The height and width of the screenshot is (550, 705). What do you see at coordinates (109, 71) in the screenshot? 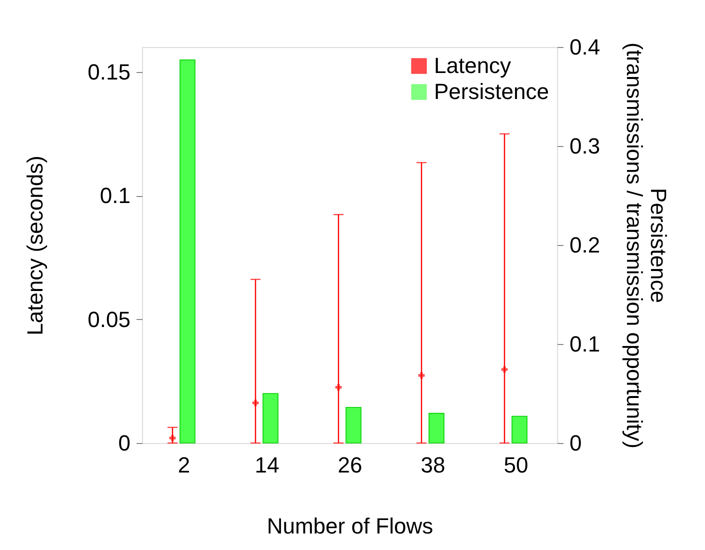
I see `y-tick-label: 0.15` at bounding box center [109, 71].